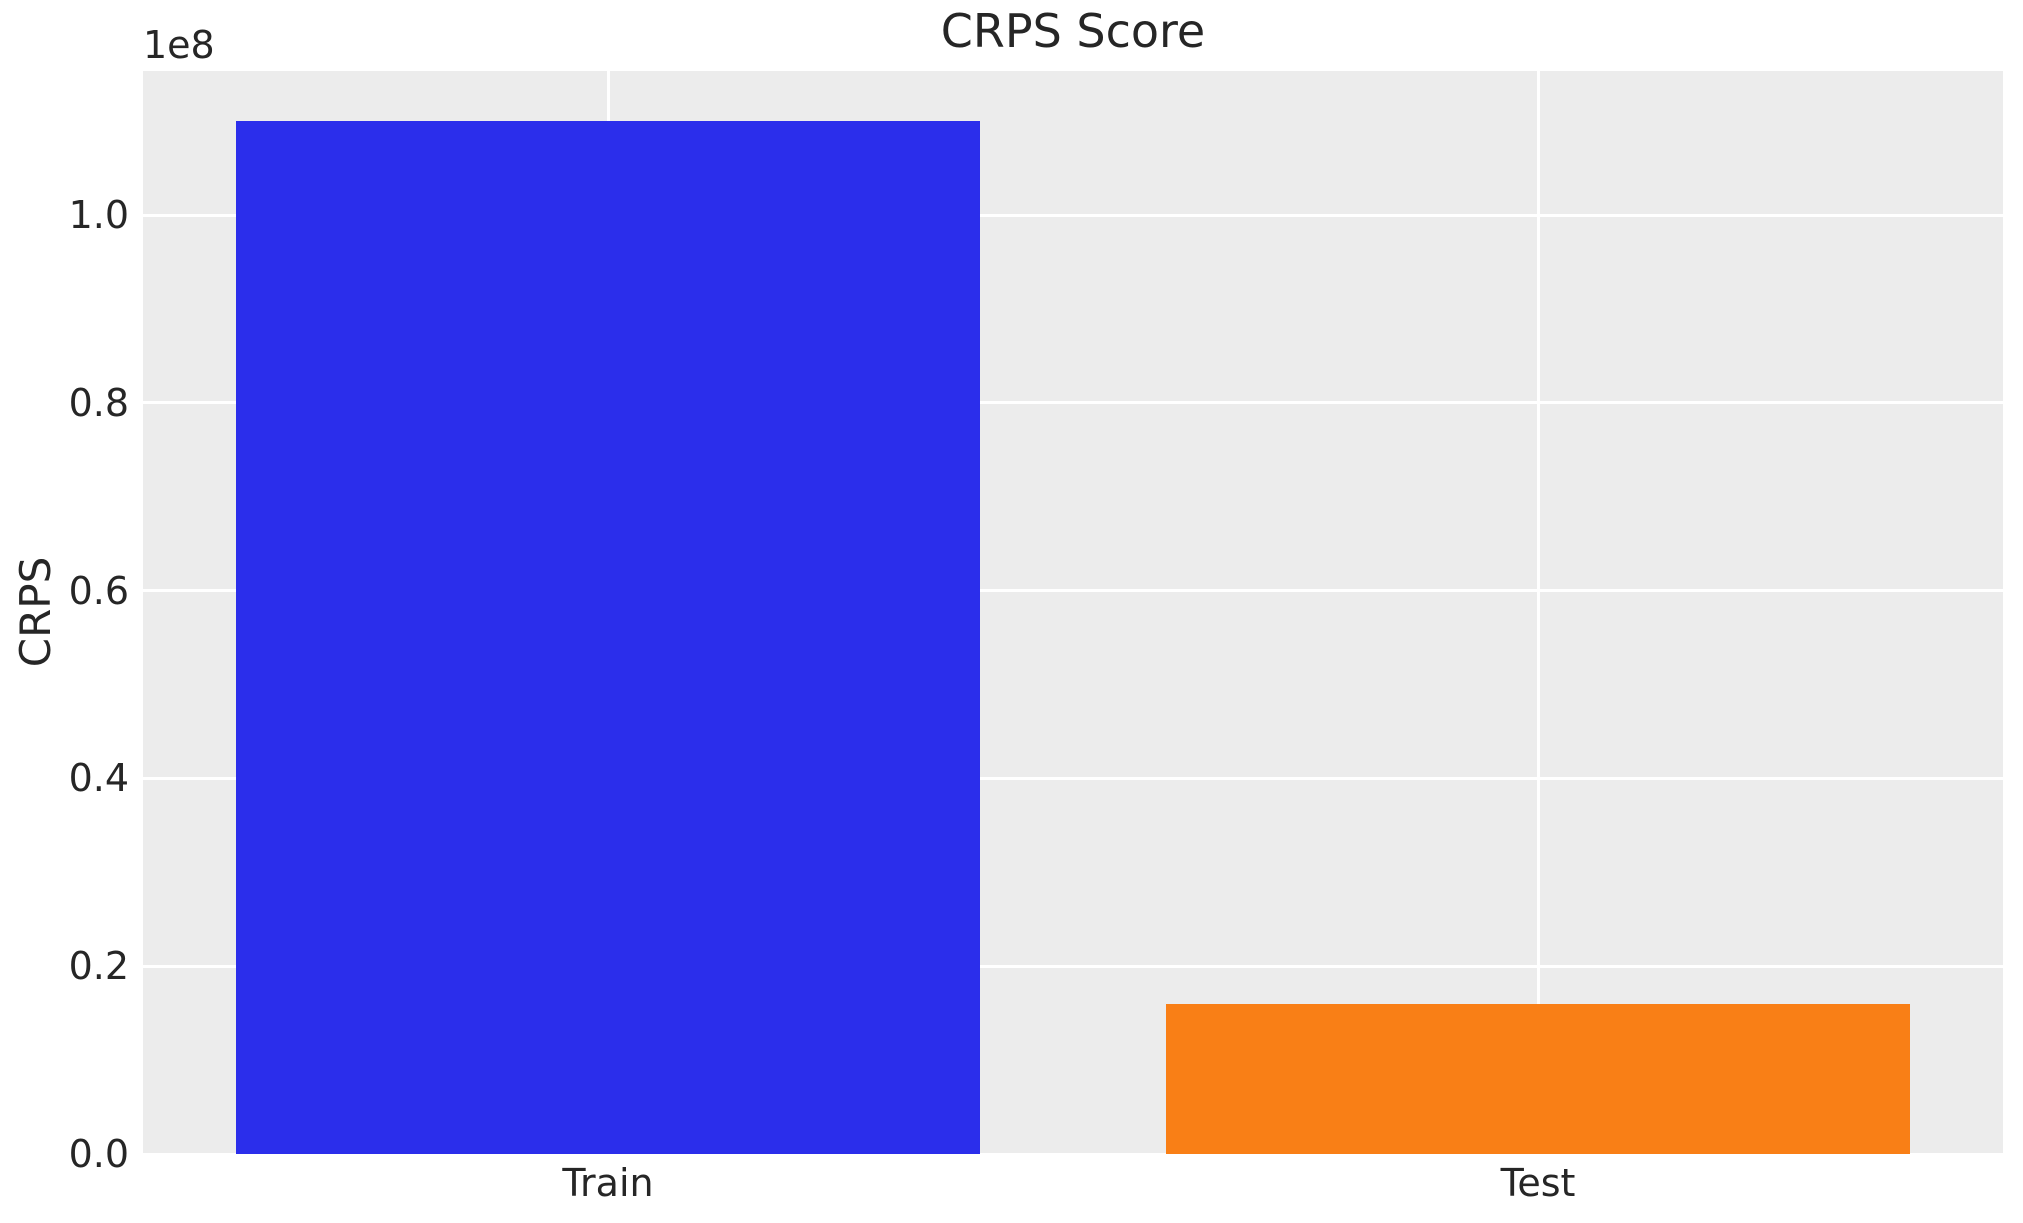  Describe the element at coordinates (608, 1183) in the screenshot. I see `x-tick-label: Train` at that location.